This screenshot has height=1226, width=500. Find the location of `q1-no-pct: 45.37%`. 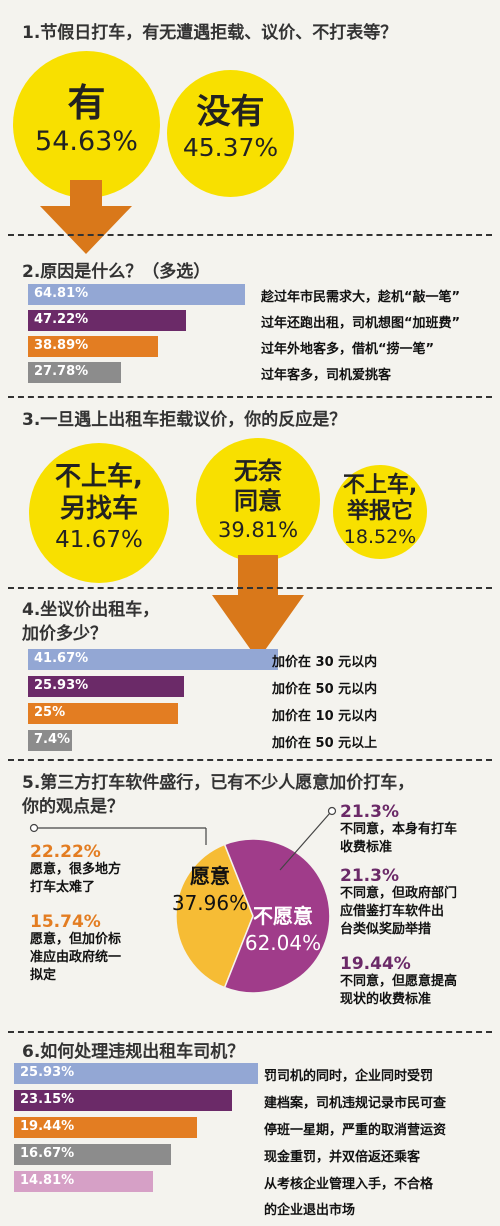

q1-no-pct: 45.37% is located at coordinates (230, 147).